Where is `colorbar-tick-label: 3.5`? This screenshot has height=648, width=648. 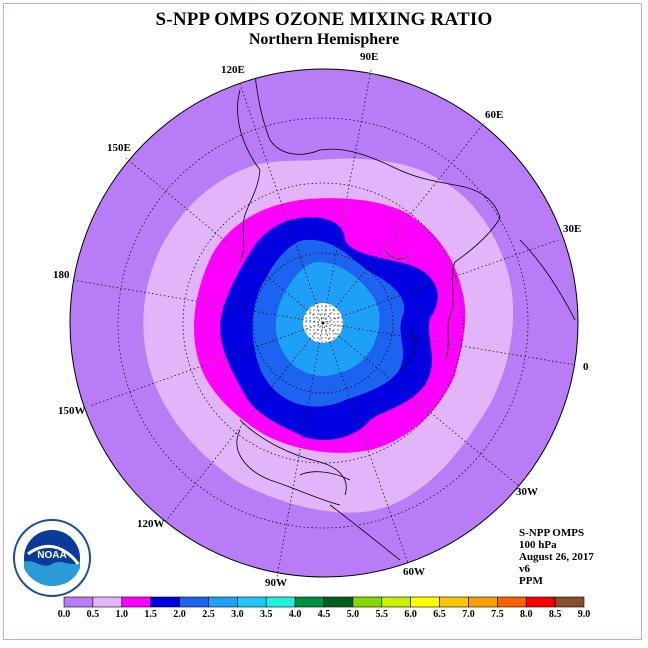
colorbar-tick-label: 3.5 is located at coordinates (266, 614).